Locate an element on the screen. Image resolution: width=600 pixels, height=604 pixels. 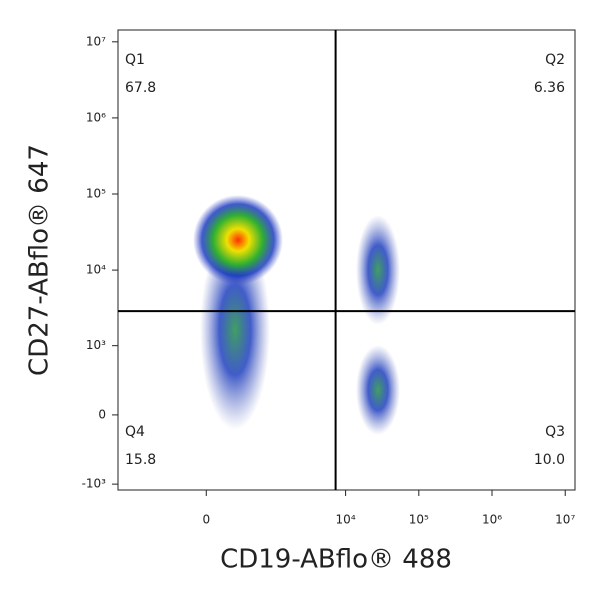
y-tick-label: -10³ is located at coordinates (94, 484).